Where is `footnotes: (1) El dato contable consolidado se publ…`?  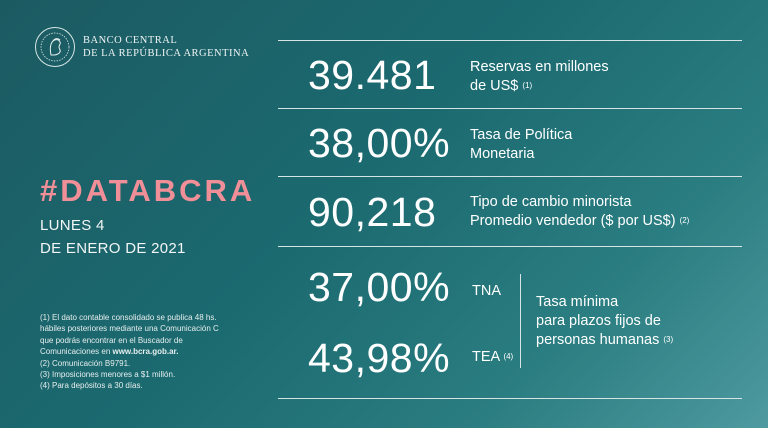 footnotes: (1) El dato contable consolidado se publ… is located at coordinates (155, 352).